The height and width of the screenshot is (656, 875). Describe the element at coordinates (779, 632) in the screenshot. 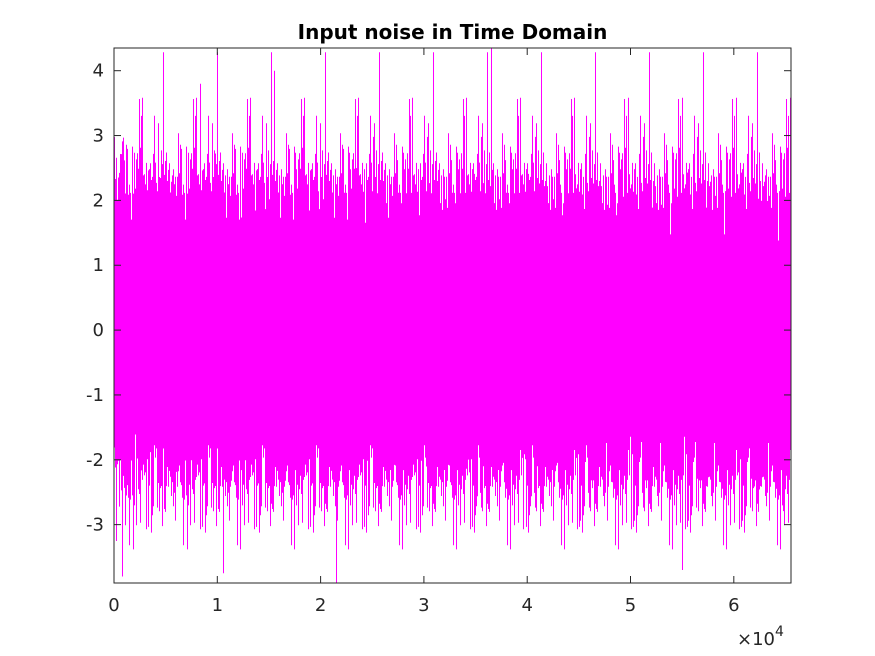

I see `x-exponent-power: 4` at that location.